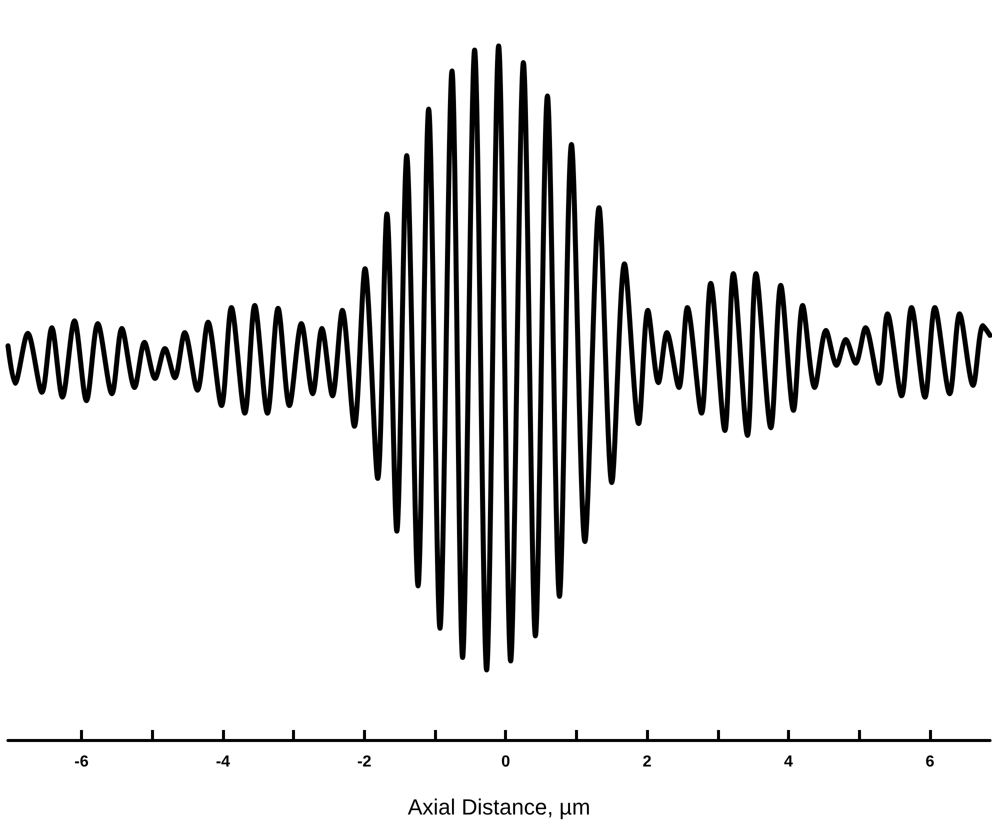  What do you see at coordinates (223, 762) in the screenshot?
I see `x-tick-label: -4` at bounding box center [223, 762].